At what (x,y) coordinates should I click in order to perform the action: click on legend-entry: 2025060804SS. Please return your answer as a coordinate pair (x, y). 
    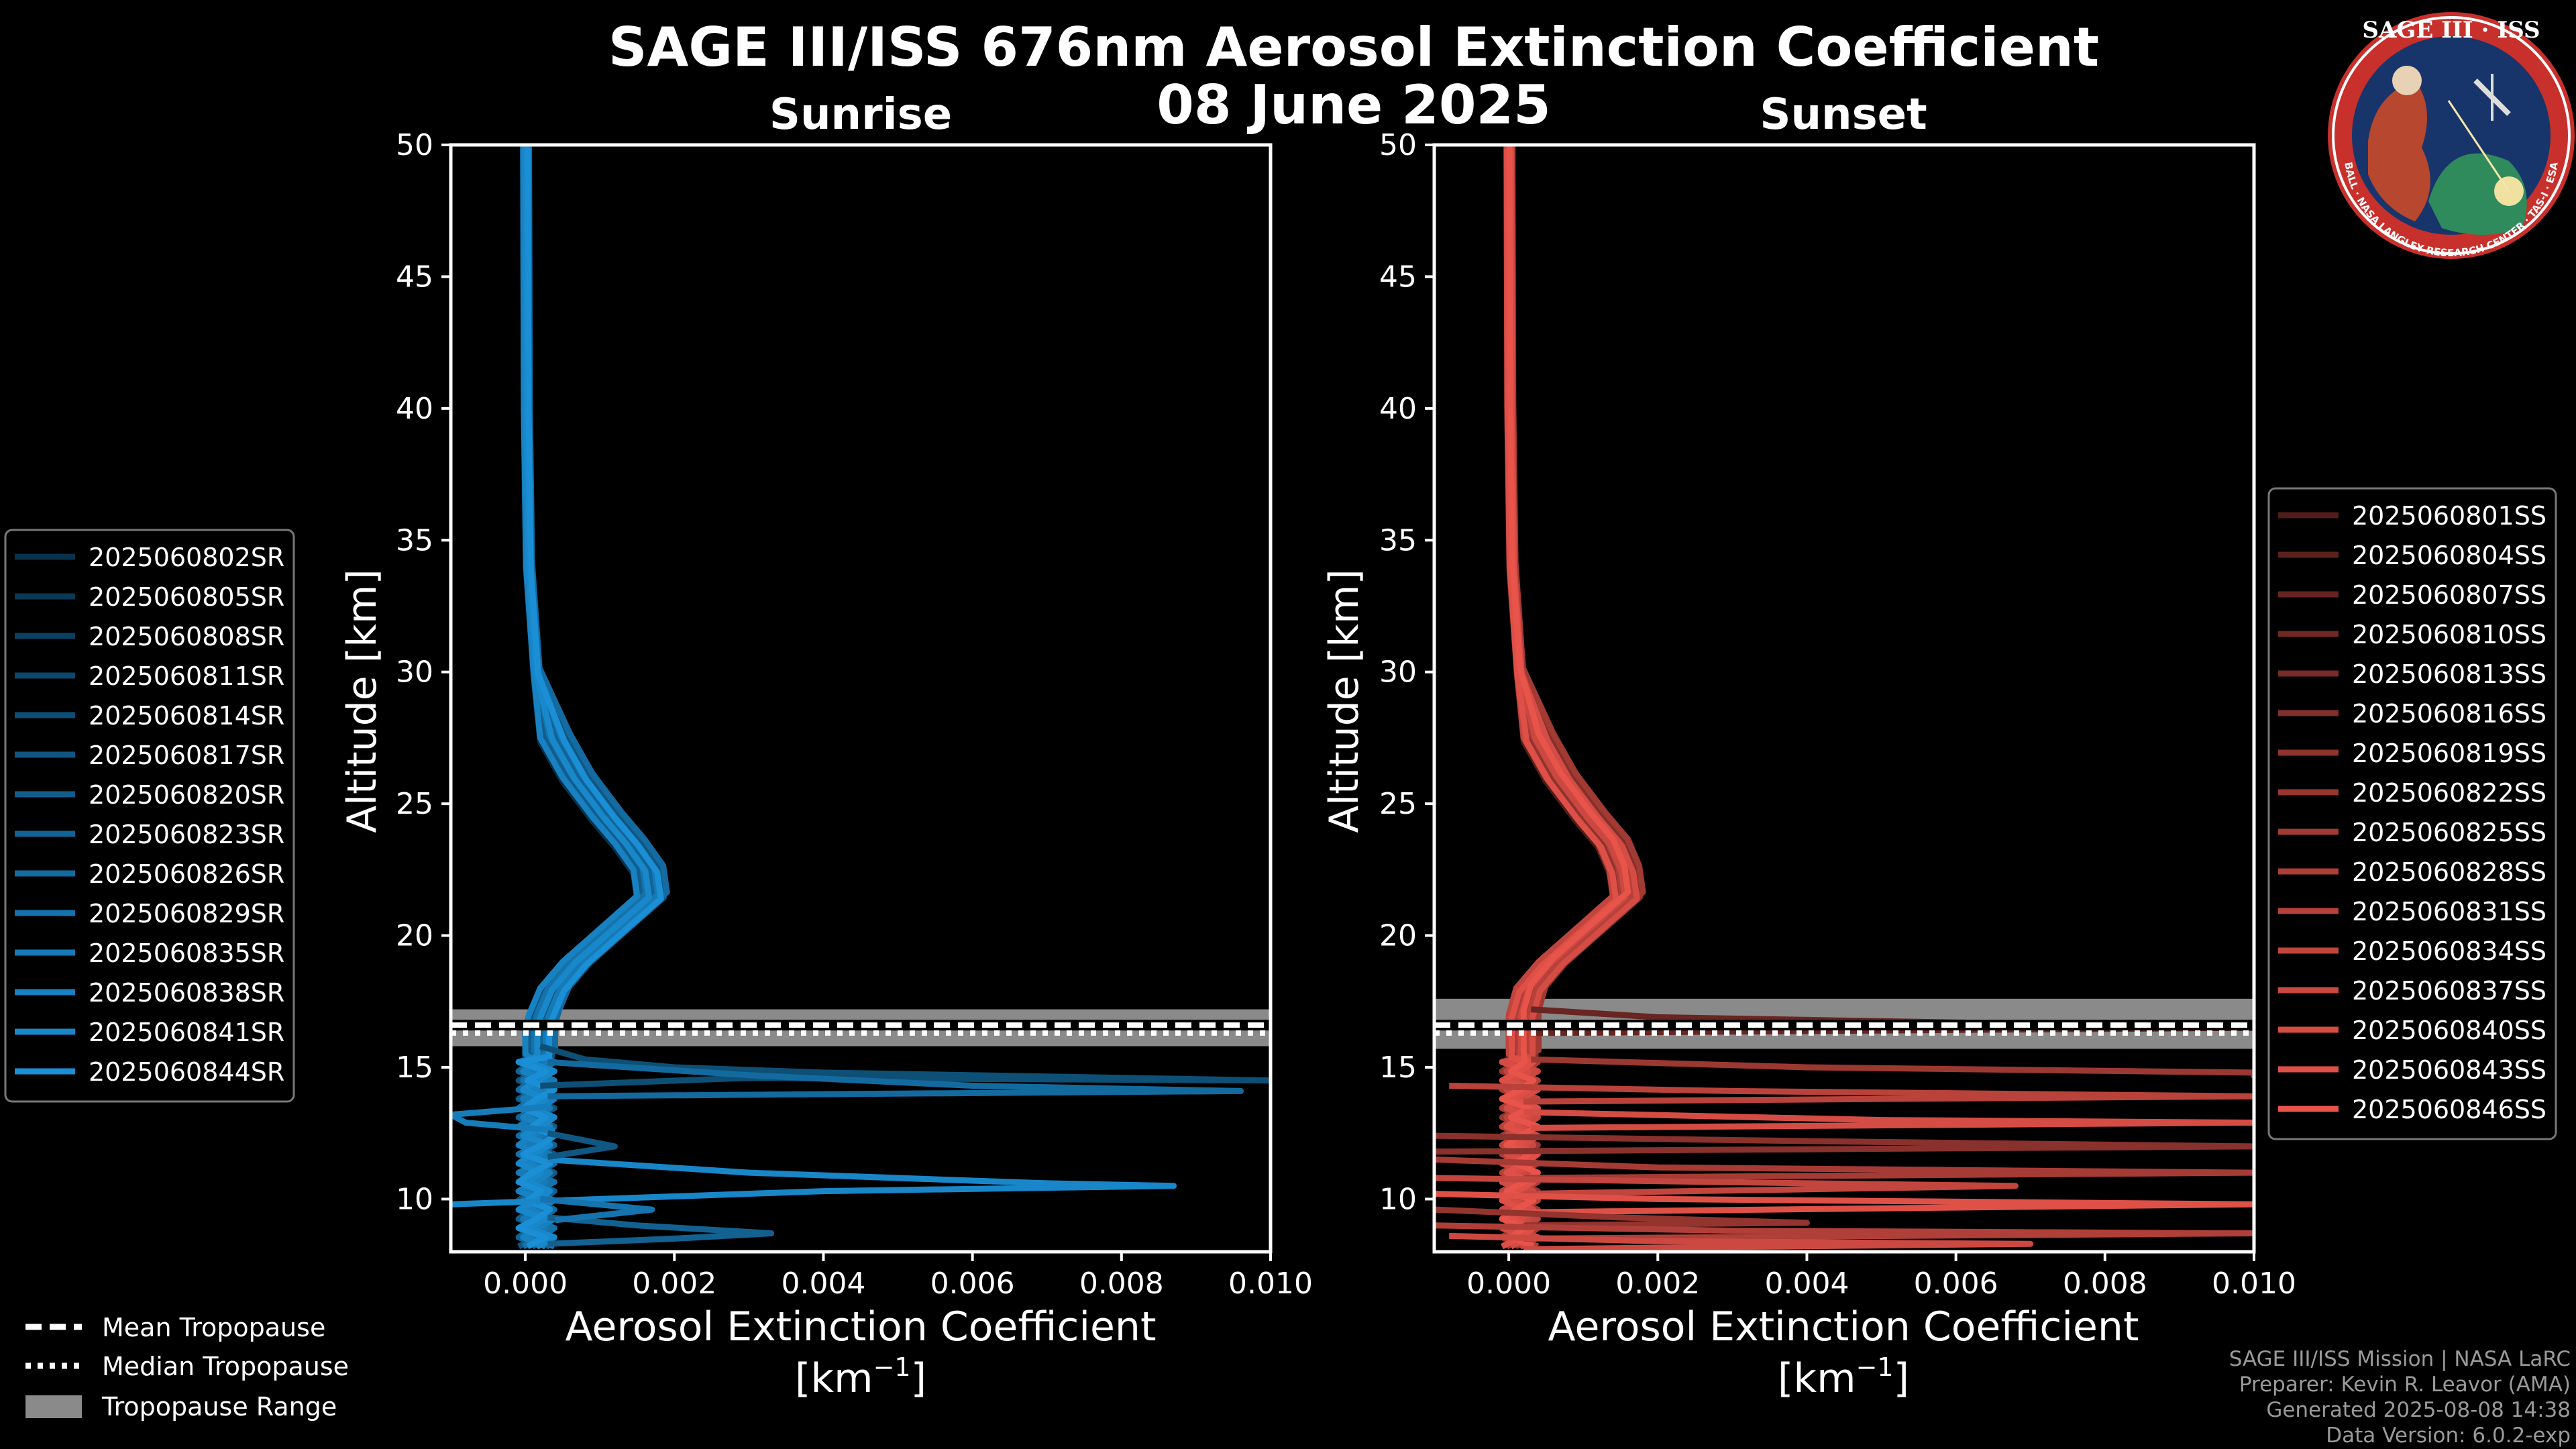
    Looking at the image, I should click on (2449, 555).